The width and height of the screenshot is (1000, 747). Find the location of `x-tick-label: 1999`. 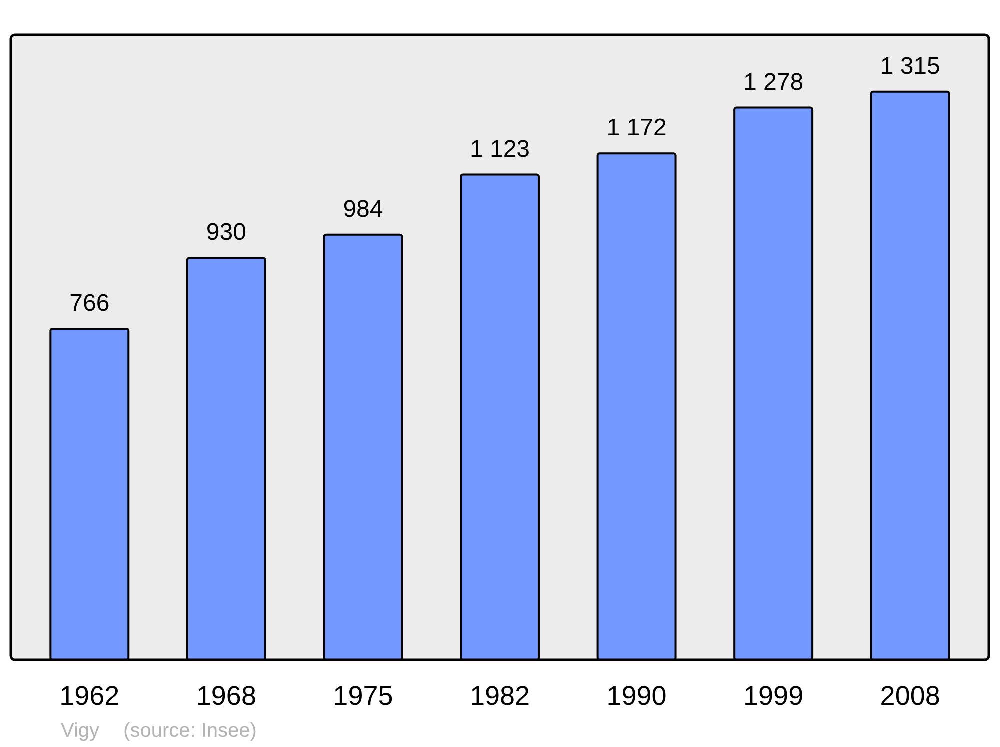

x-tick-label: 1999 is located at coordinates (774, 696).